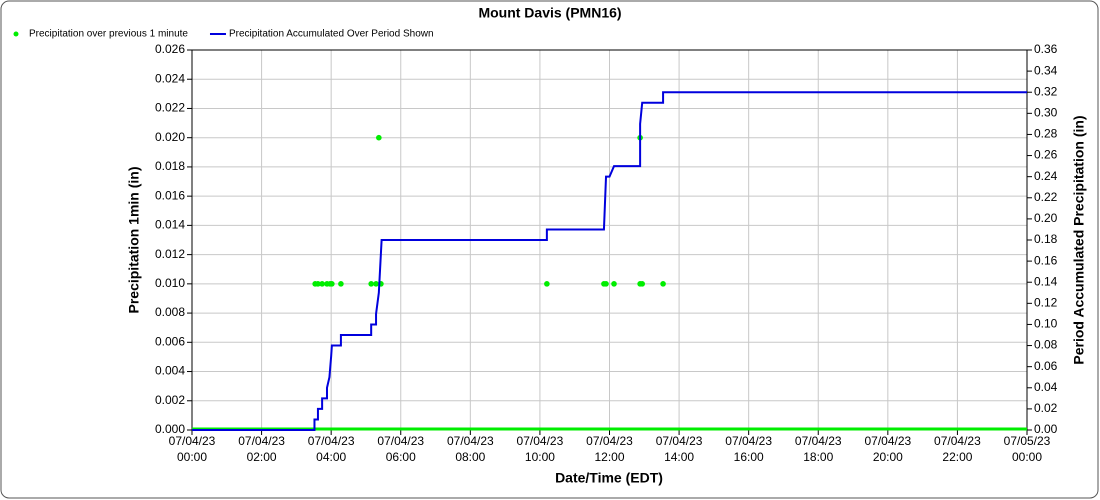 This screenshot has height=500, width=1100. What do you see at coordinates (470, 457) in the screenshot?
I see `x-tick-line: 08:00` at bounding box center [470, 457].